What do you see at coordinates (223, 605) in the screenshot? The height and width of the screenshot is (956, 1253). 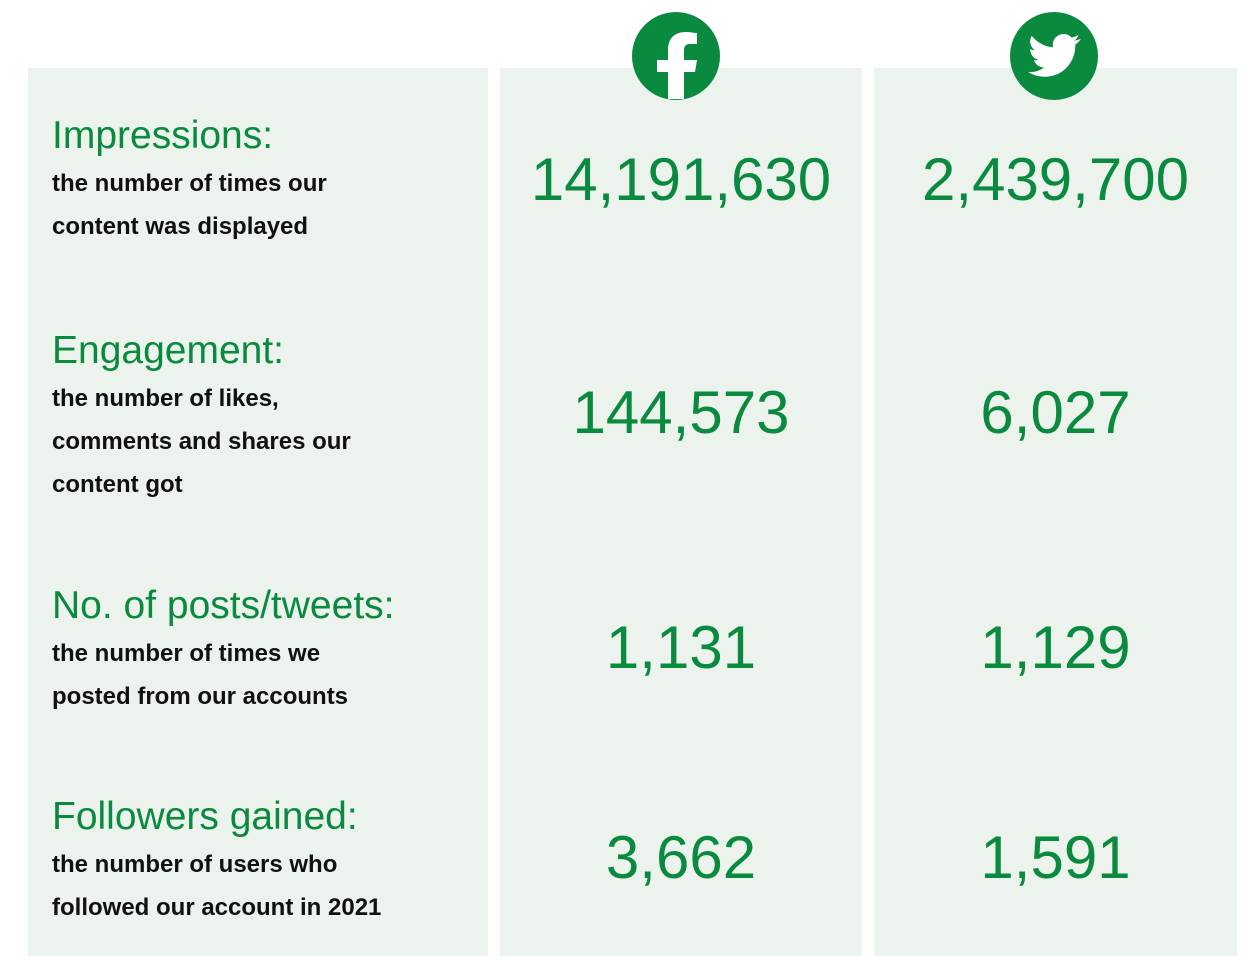 I see `row-label: No. of posts/tweets:` at bounding box center [223, 605].